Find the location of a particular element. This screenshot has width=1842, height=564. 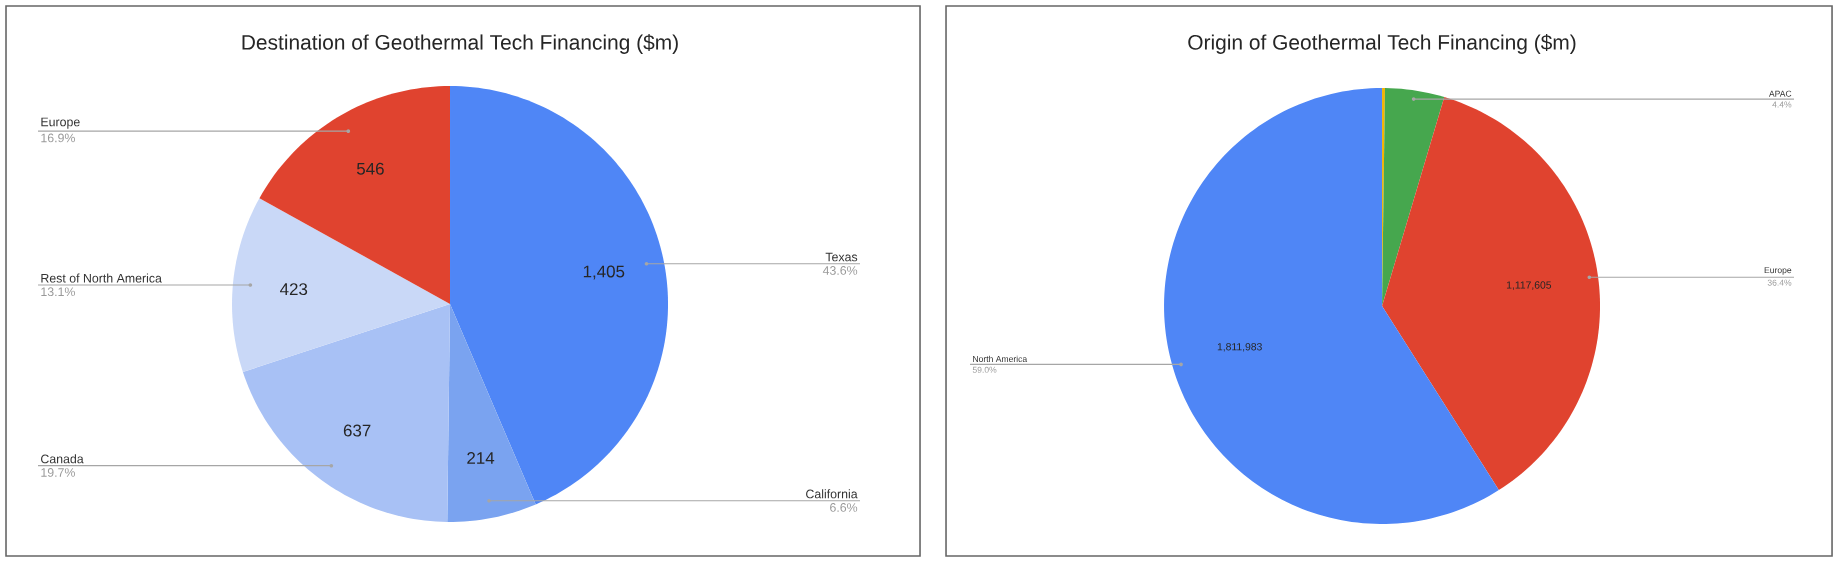

chart-title: Origin of Geothermal Tech Financing ($m) is located at coordinates (1382, 44).